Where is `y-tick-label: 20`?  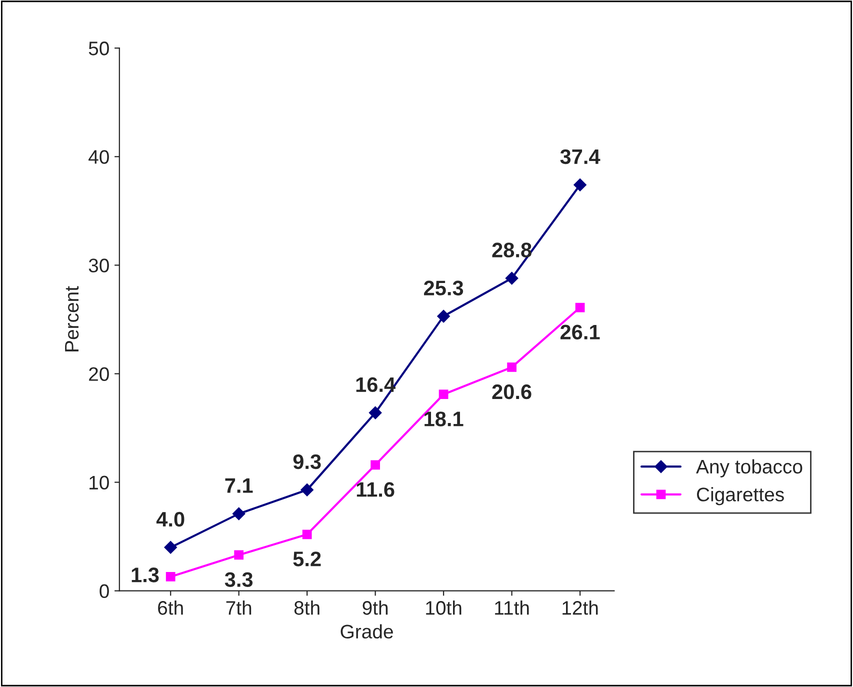
y-tick-label: 20 is located at coordinates (99, 374).